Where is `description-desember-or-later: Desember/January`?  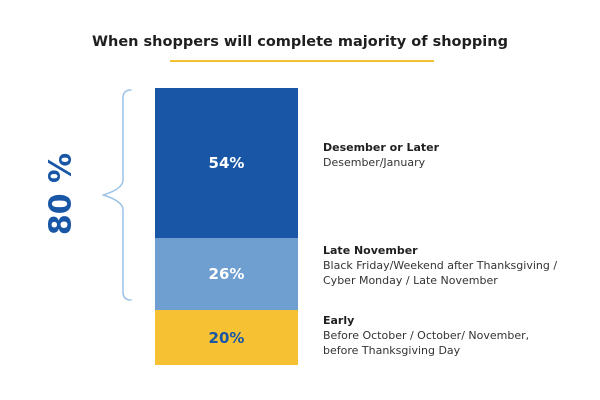 description-desember-or-later: Desember/January is located at coordinates (374, 162).